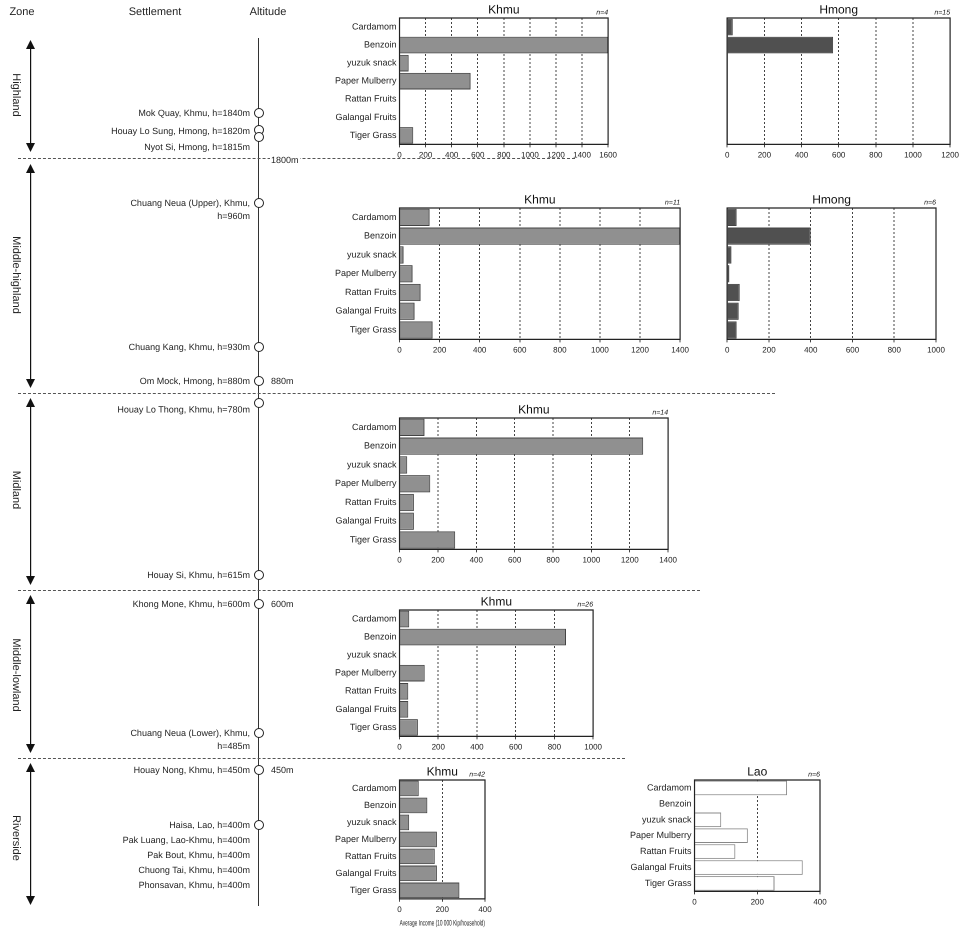 This screenshot has width=973, height=931. What do you see at coordinates (183, 410) in the screenshot?
I see `text: Houay Lo Thong, Khmu, h=780m` at bounding box center [183, 410].